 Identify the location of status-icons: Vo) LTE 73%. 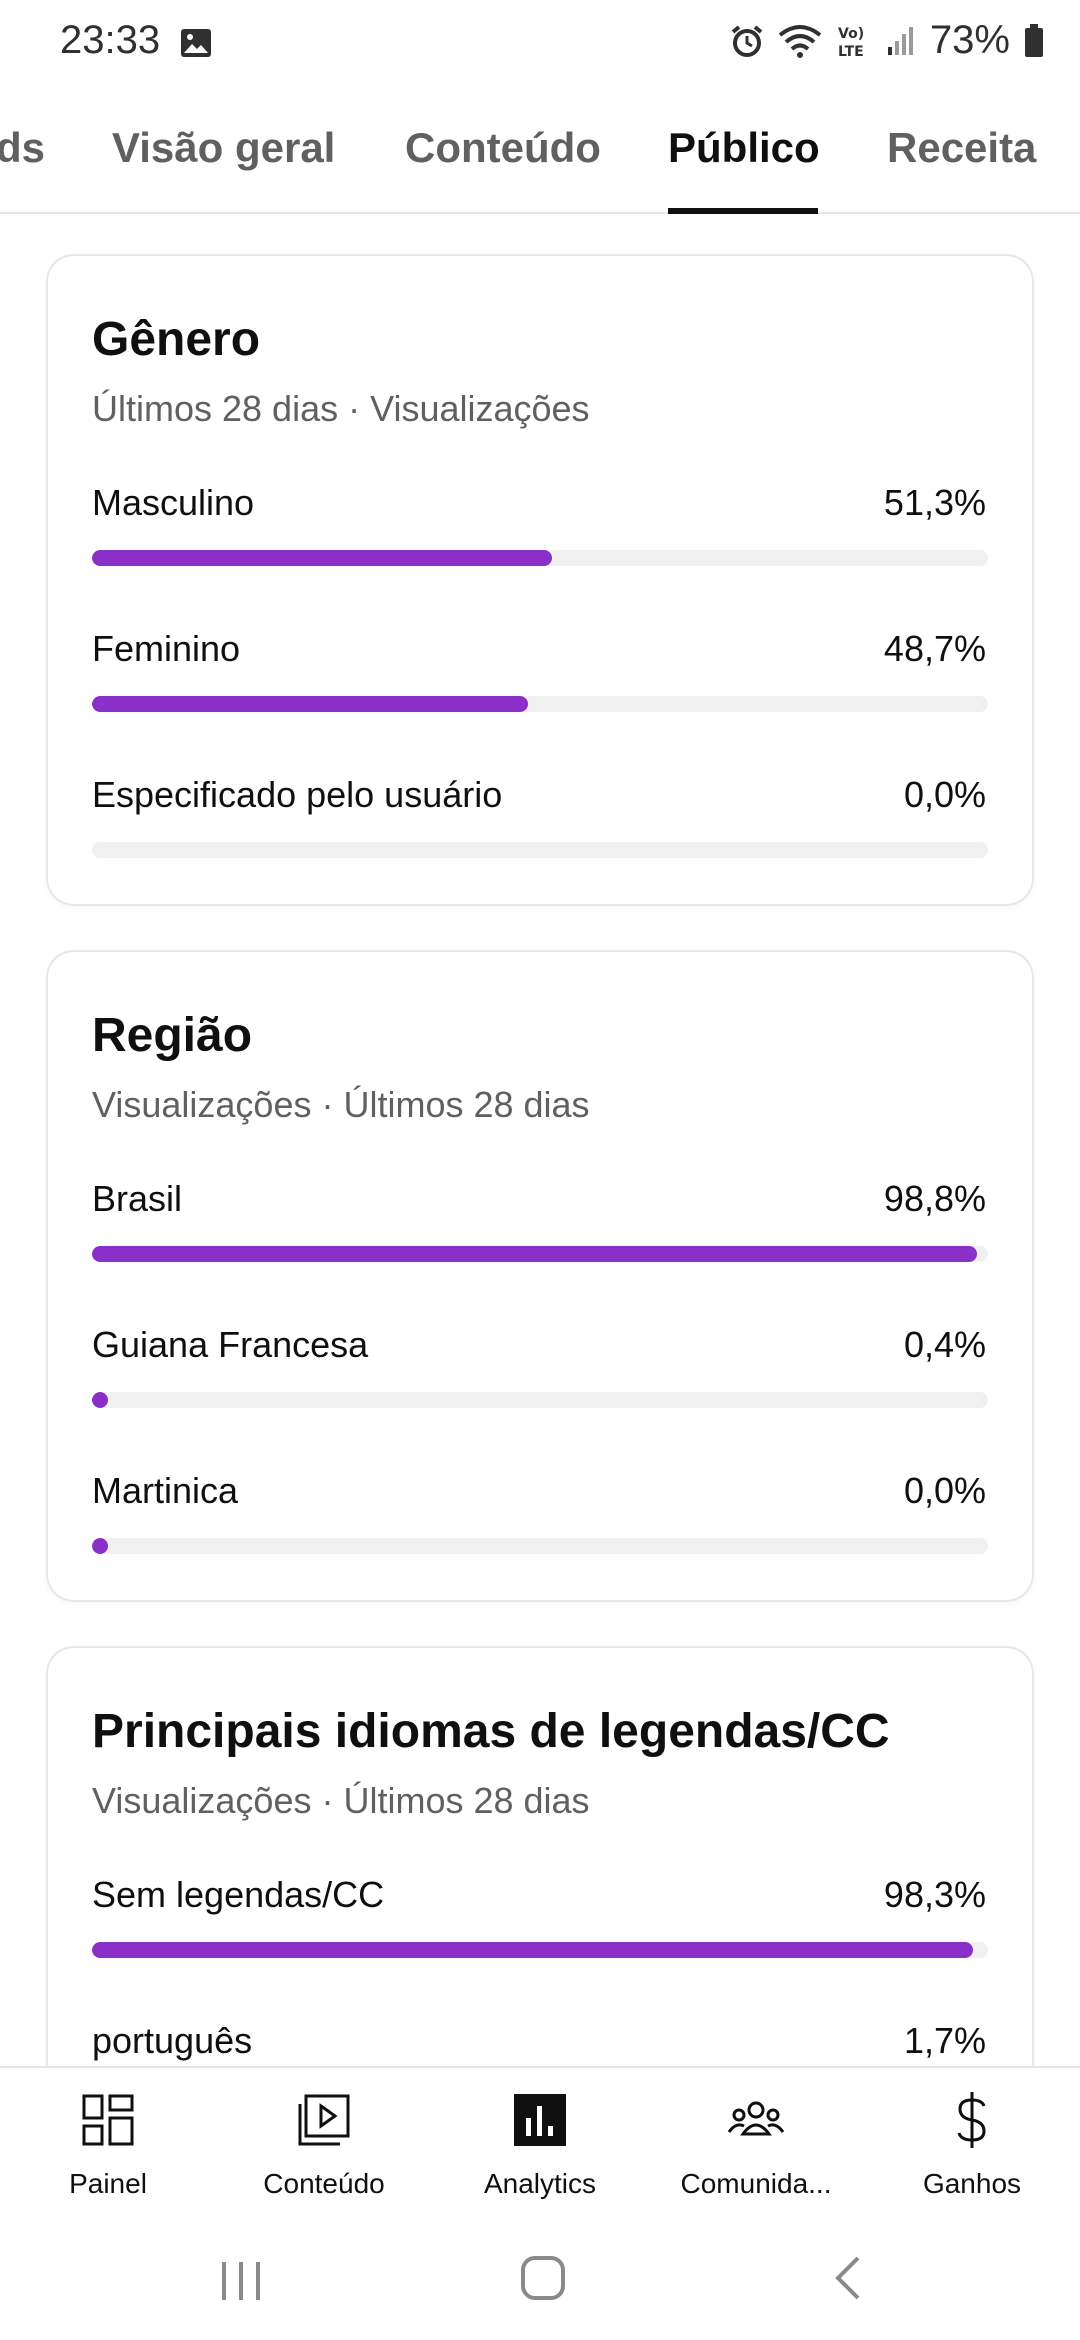
(887, 40).